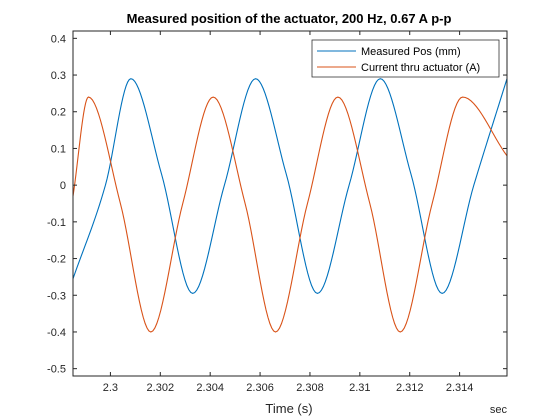 This screenshot has height=420, width=560. I want to click on y-tick-label: 0, so click(63, 186).